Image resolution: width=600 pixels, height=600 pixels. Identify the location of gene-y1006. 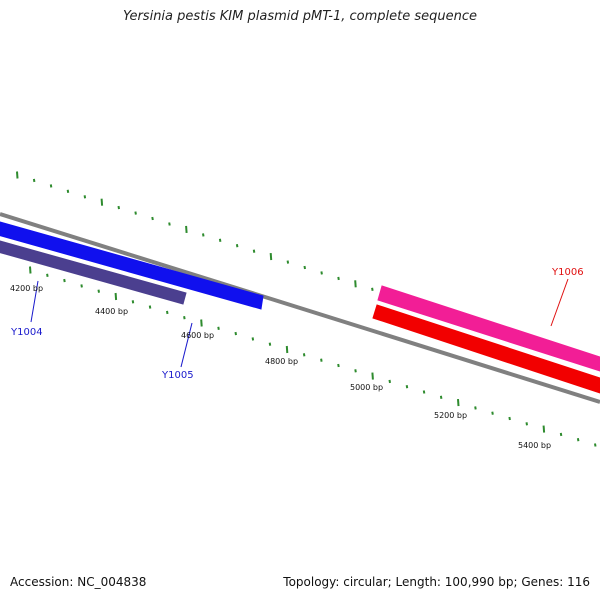
(488, 328).